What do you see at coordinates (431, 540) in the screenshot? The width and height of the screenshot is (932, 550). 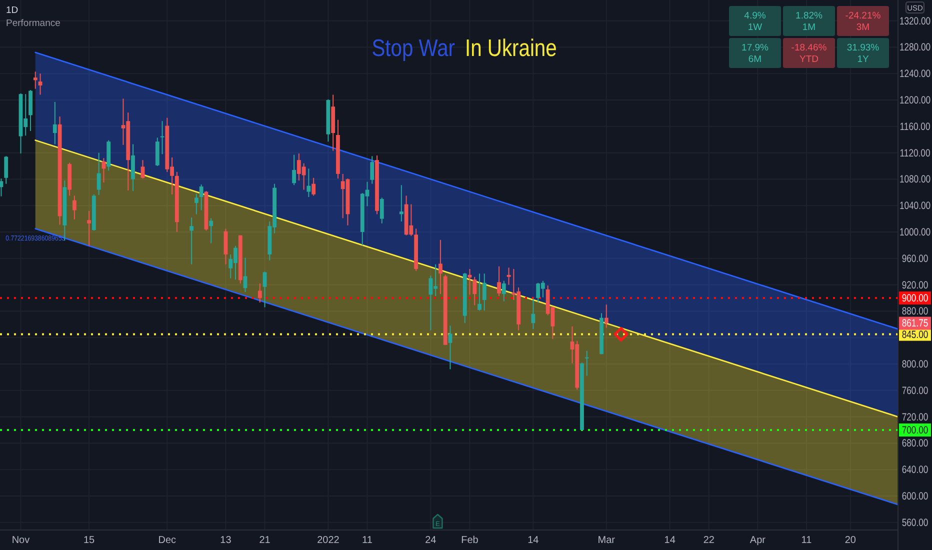 I see `x-tick-label: 24` at bounding box center [431, 540].